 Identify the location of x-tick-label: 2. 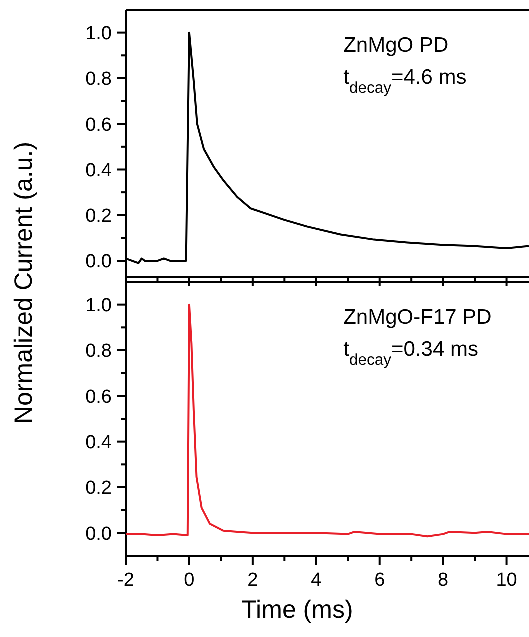
(253, 580).